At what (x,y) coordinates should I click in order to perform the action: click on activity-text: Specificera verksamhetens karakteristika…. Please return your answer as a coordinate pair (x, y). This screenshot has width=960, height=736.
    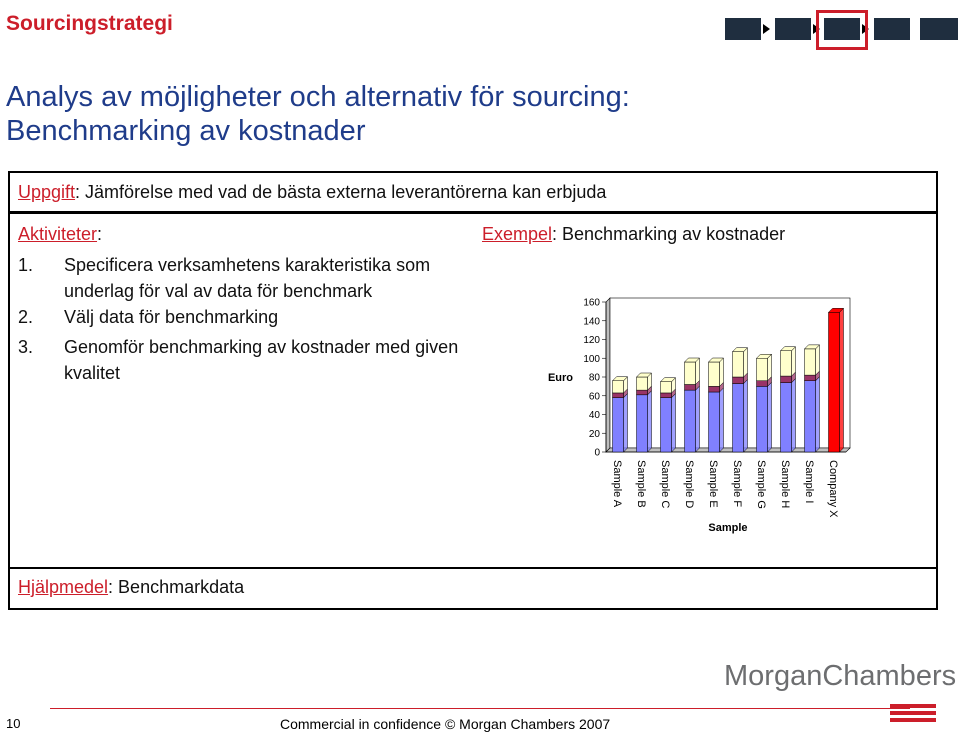
    Looking at the image, I should click on (247, 278).